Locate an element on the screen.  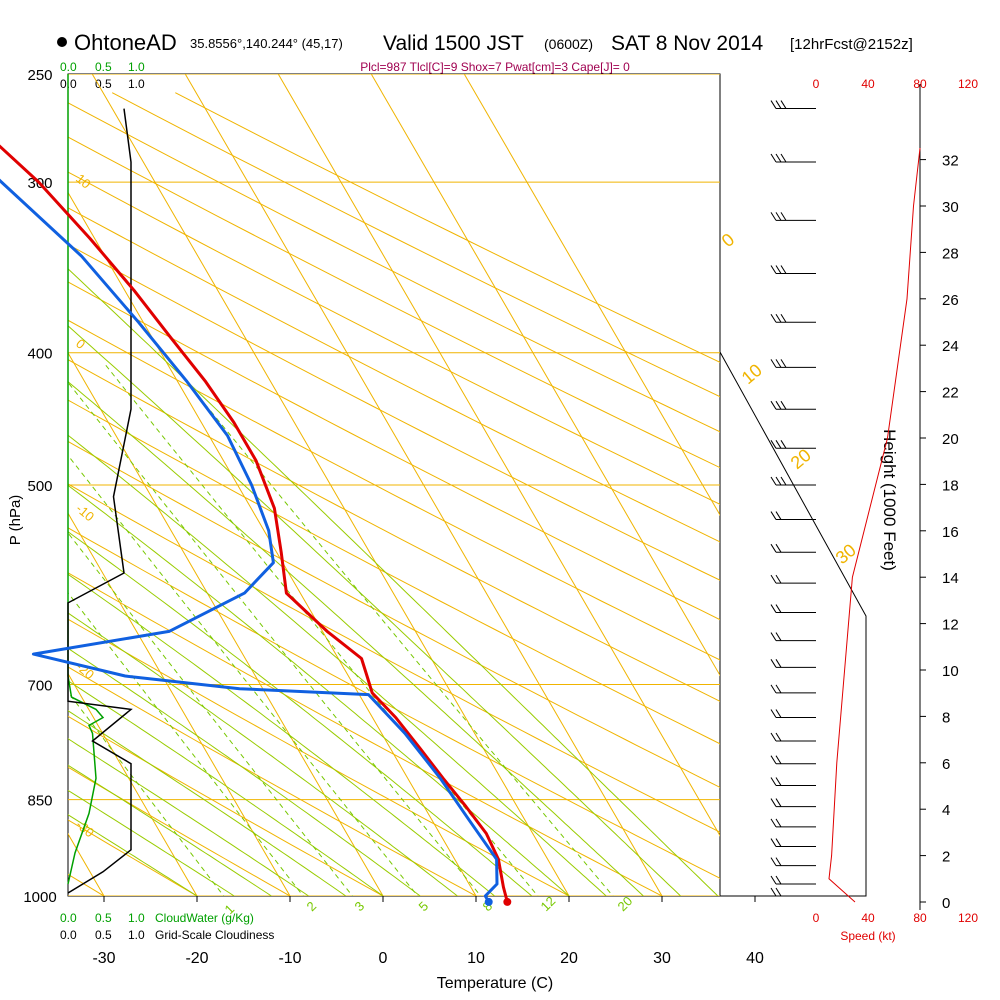
speed-tick-label-bottom: 40 is located at coordinates (868, 918).